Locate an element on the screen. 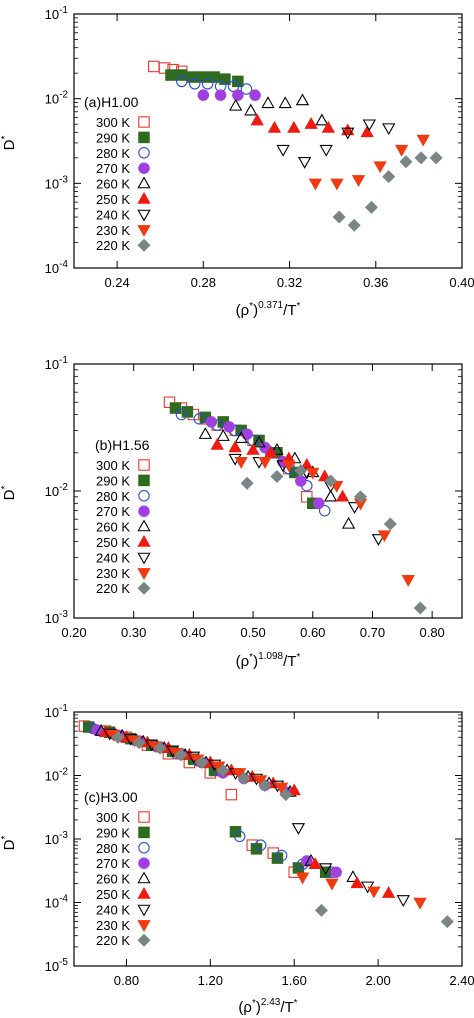 The image size is (474, 1018). x-tick-label: 0.50 is located at coordinates (252, 632).